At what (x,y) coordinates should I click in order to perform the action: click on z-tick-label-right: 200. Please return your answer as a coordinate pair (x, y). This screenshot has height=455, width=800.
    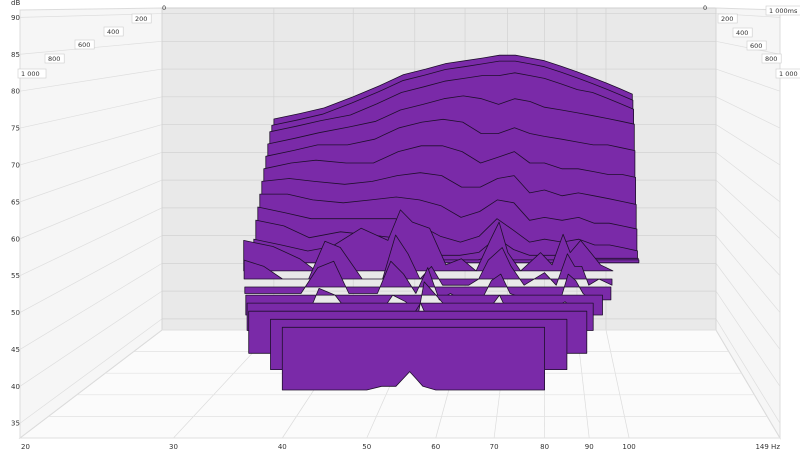
    Looking at the image, I should click on (727, 19).